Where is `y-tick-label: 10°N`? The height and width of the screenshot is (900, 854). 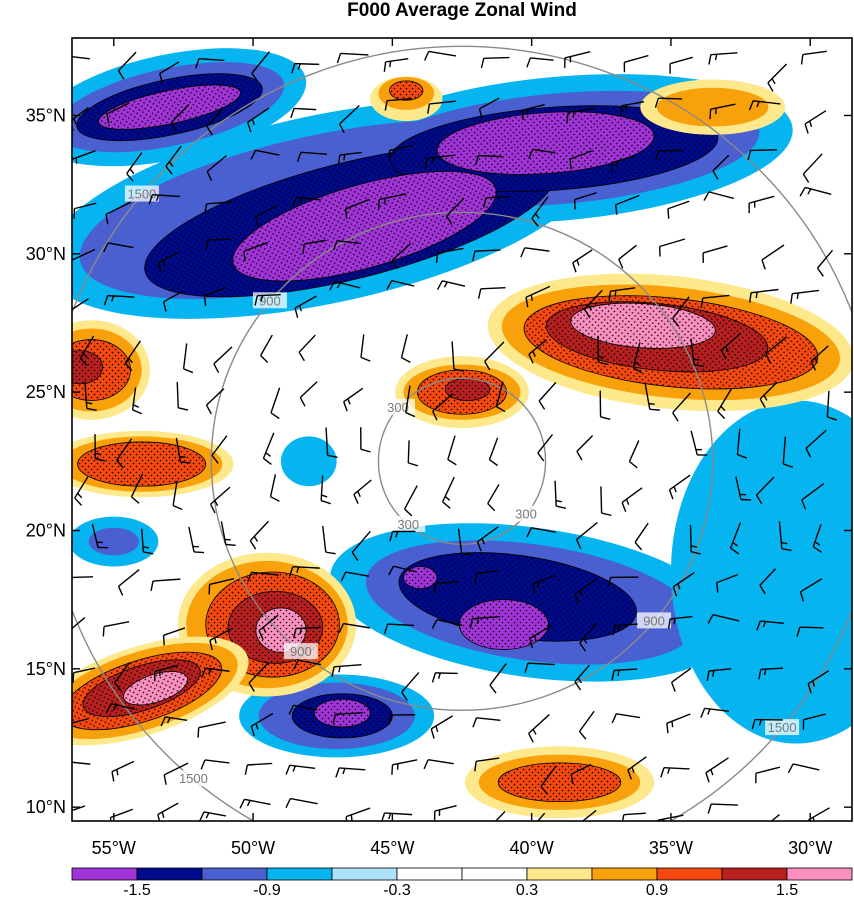 y-tick-label: 10°N is located at coordinates (46, 807).